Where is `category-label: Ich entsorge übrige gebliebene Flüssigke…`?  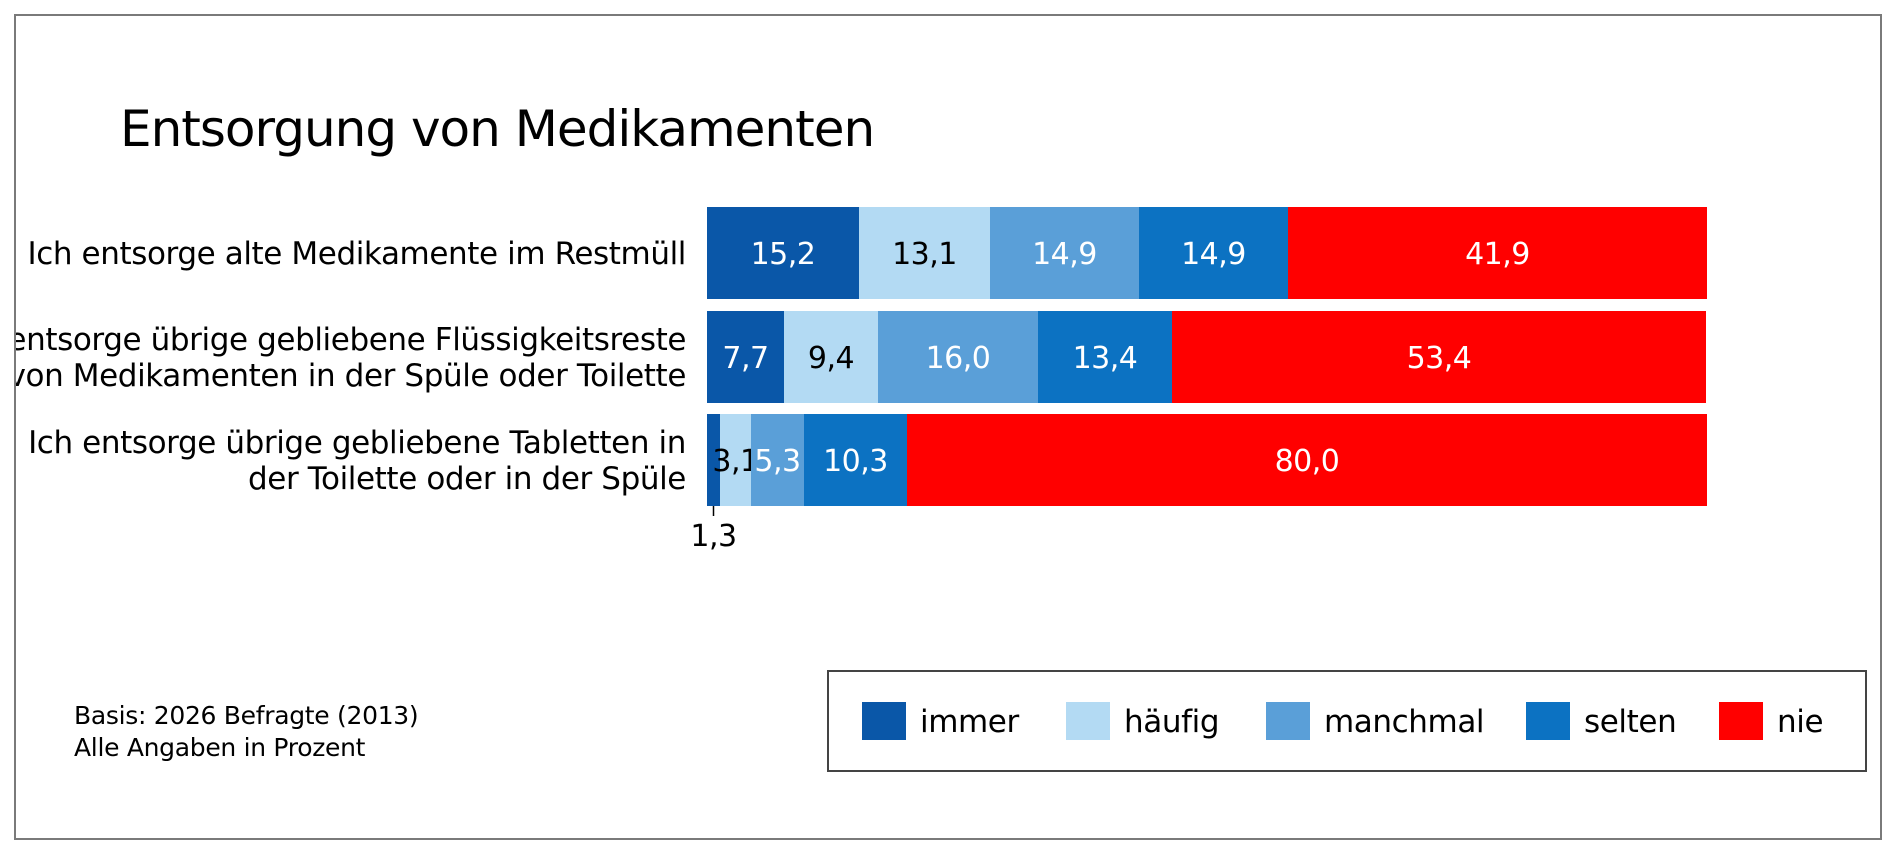
category-label: Ich entsorge übrige gebliebene Flüssigke… is located at coordinates (351, 340).